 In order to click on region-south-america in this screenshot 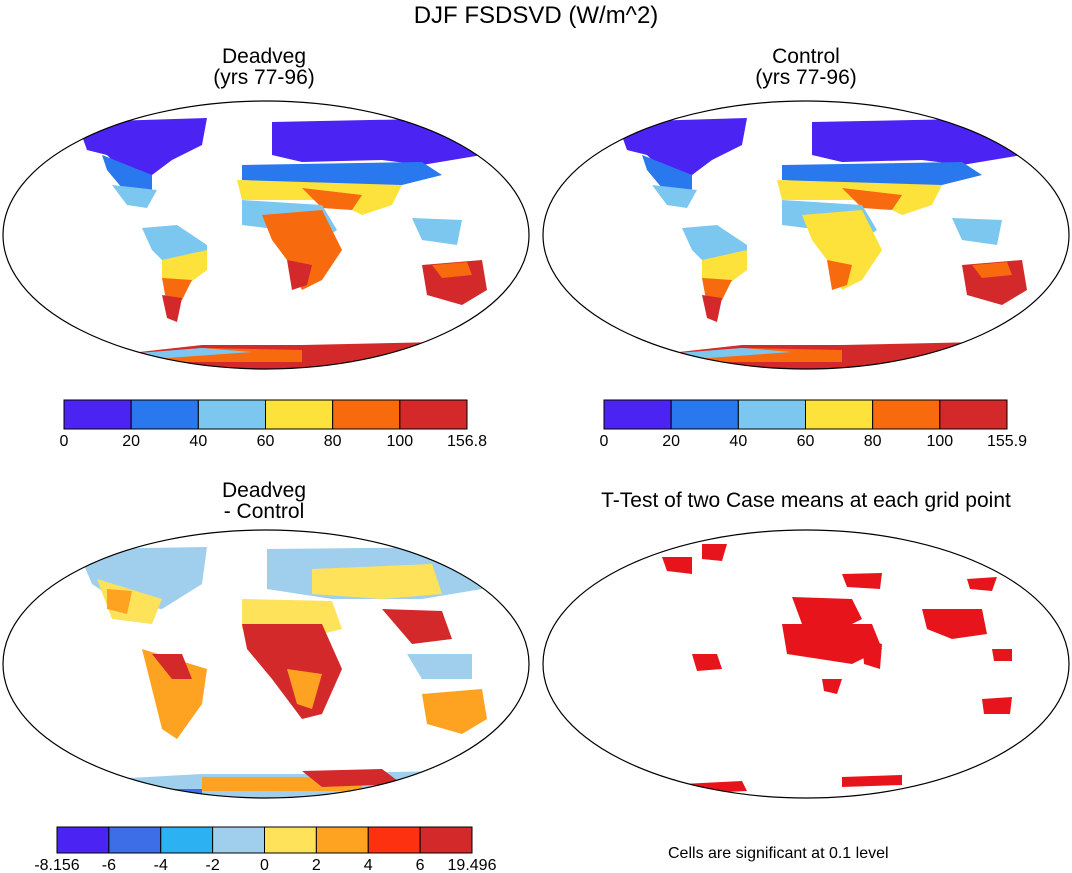, I will do `click(174, 694)`.